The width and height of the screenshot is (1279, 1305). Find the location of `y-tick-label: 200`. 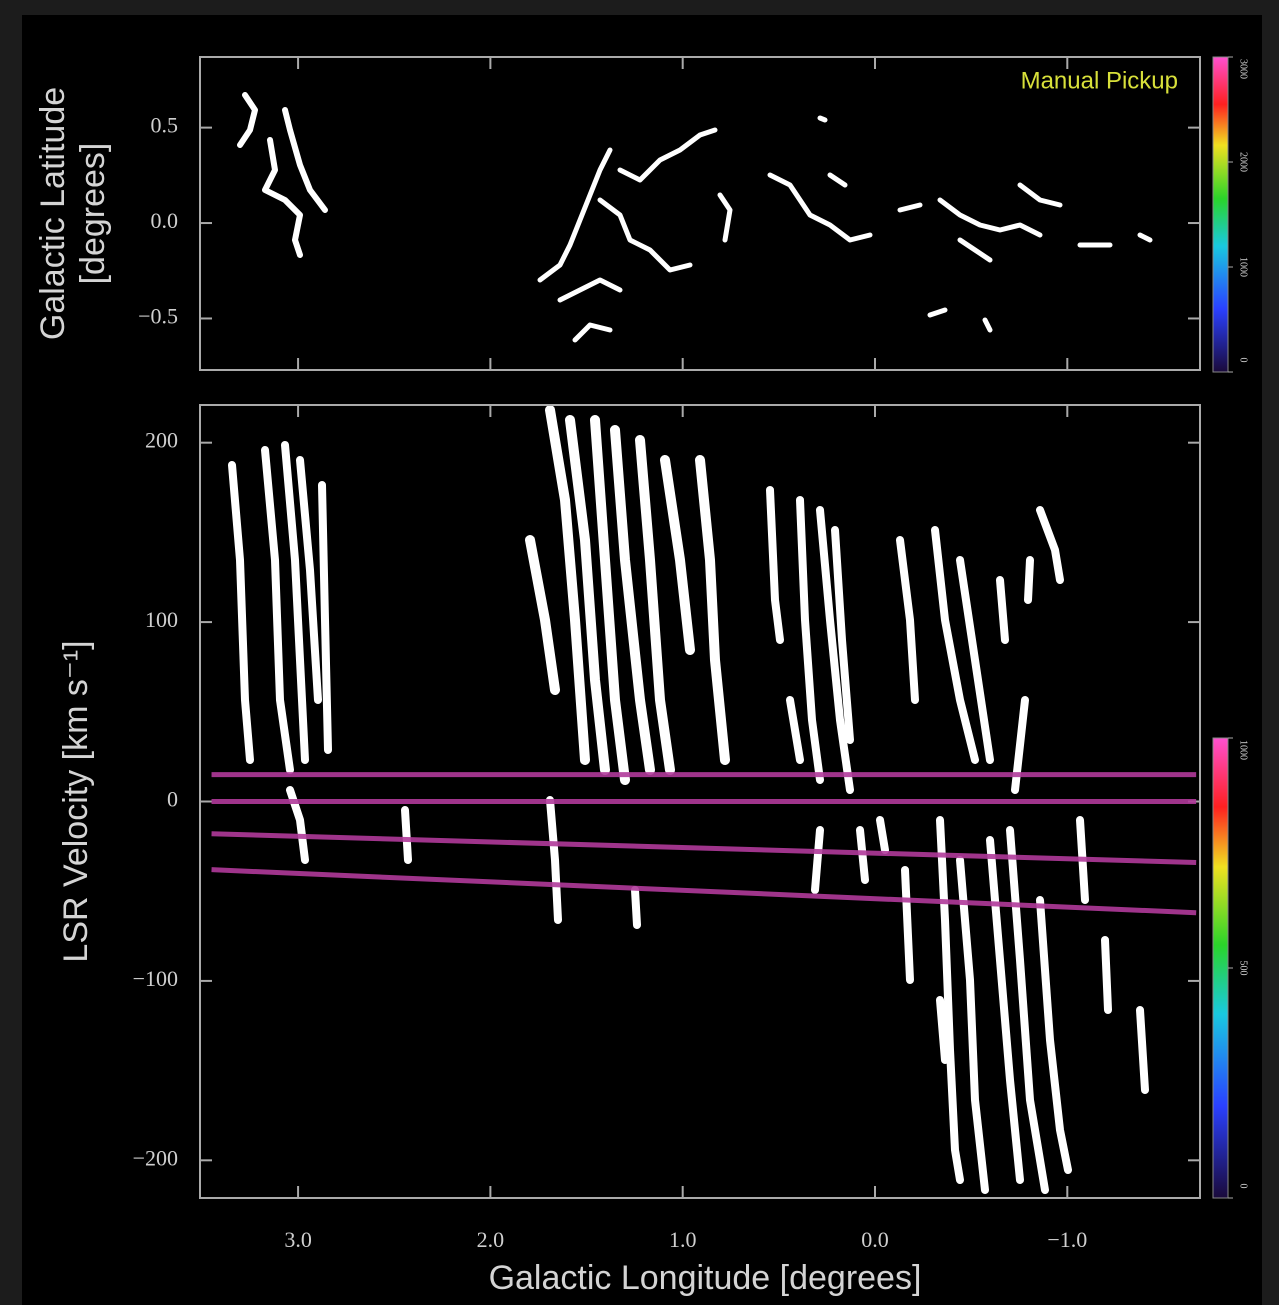

y-tick-label: 200 is located at coordinates (161, 440).